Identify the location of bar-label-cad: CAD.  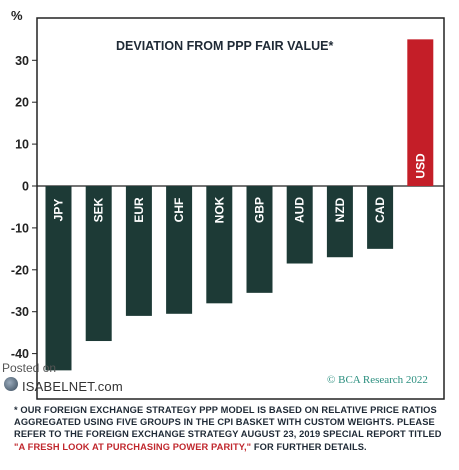
(380, 210).